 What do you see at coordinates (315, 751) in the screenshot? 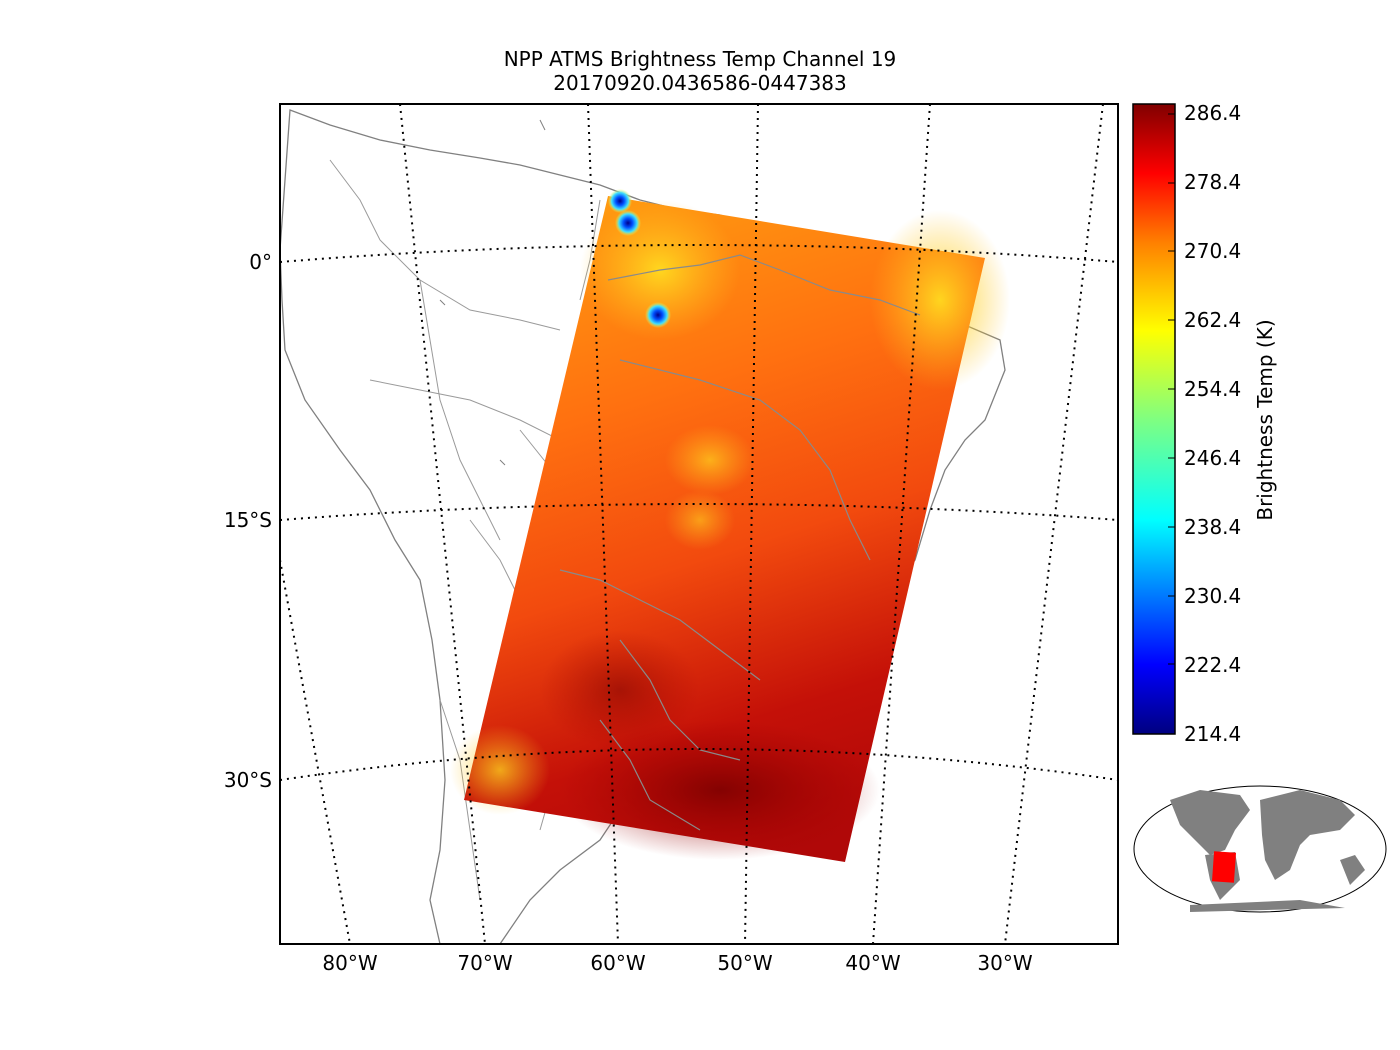
I see `meridian-80w` at bounding box center [315, 751].